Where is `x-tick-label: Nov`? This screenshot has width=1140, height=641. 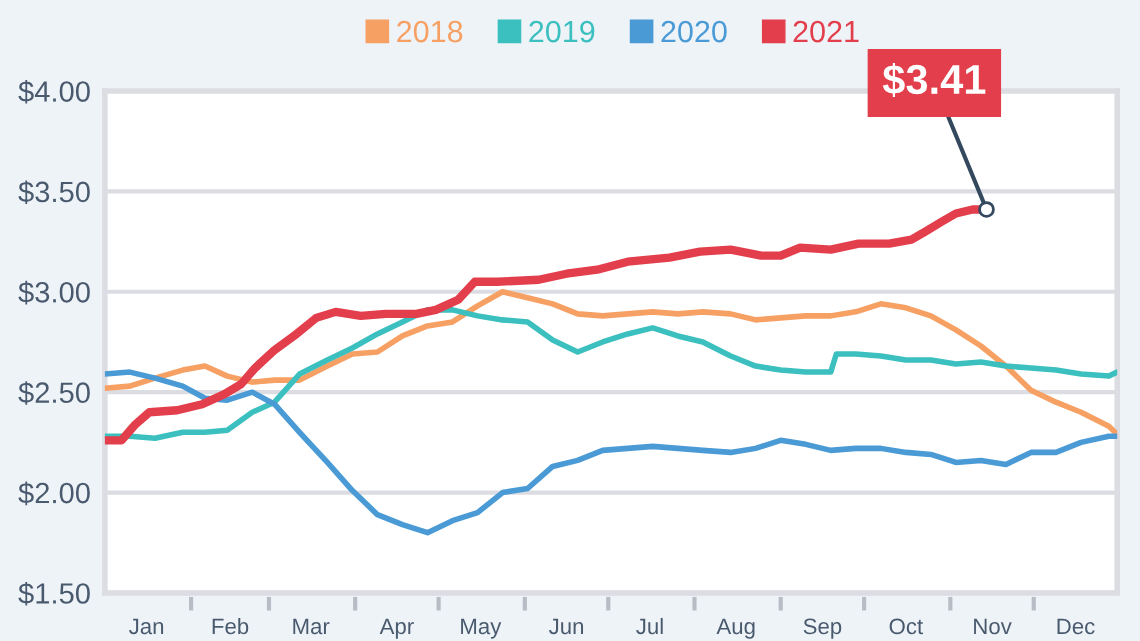 x-tick-label: Nov is located at coordinates (993, 626).